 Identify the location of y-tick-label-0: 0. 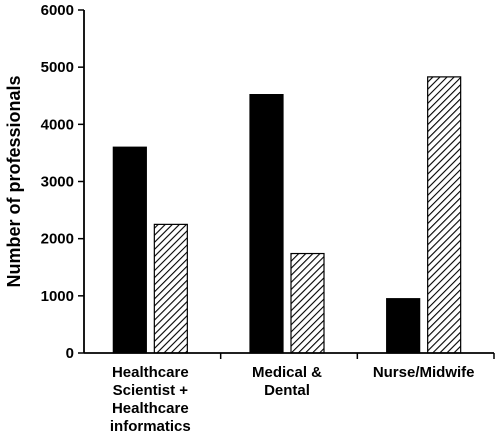
(70, 353).